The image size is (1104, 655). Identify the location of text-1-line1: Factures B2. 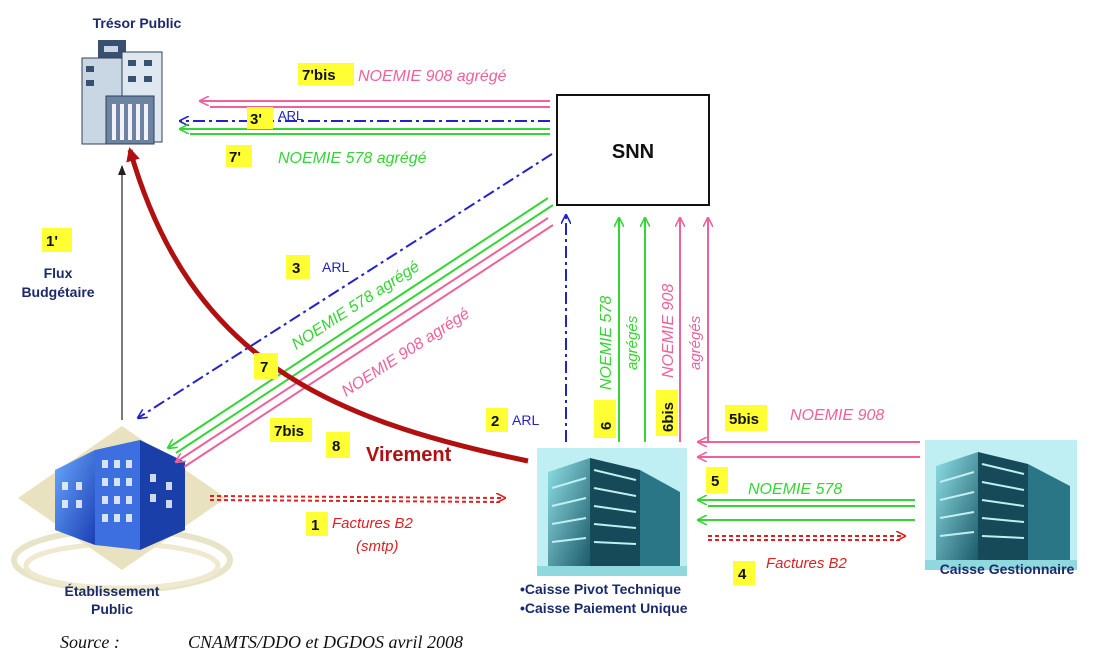
(373, 523).